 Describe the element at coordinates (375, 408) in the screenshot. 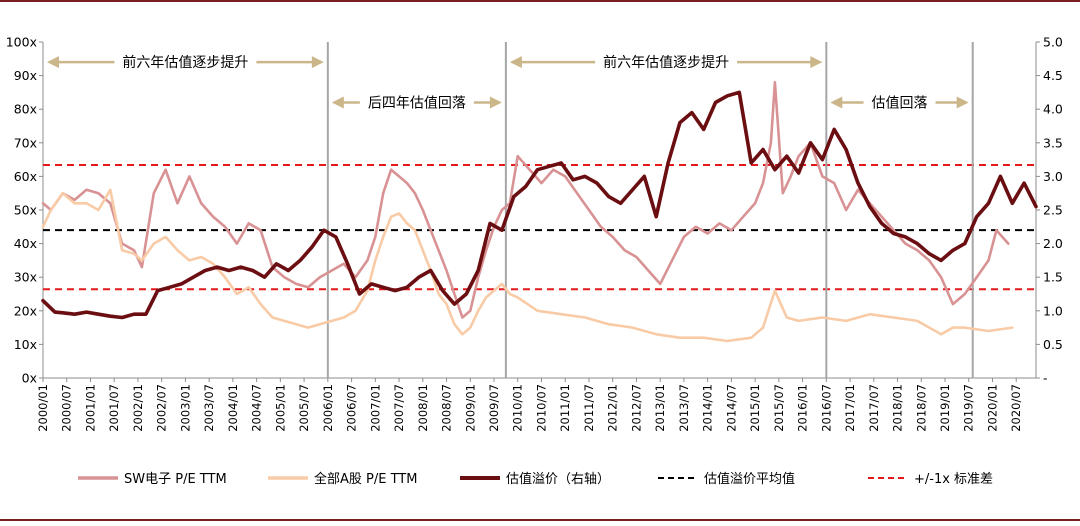

I see `x-tick-label: 2007/01` at that location.